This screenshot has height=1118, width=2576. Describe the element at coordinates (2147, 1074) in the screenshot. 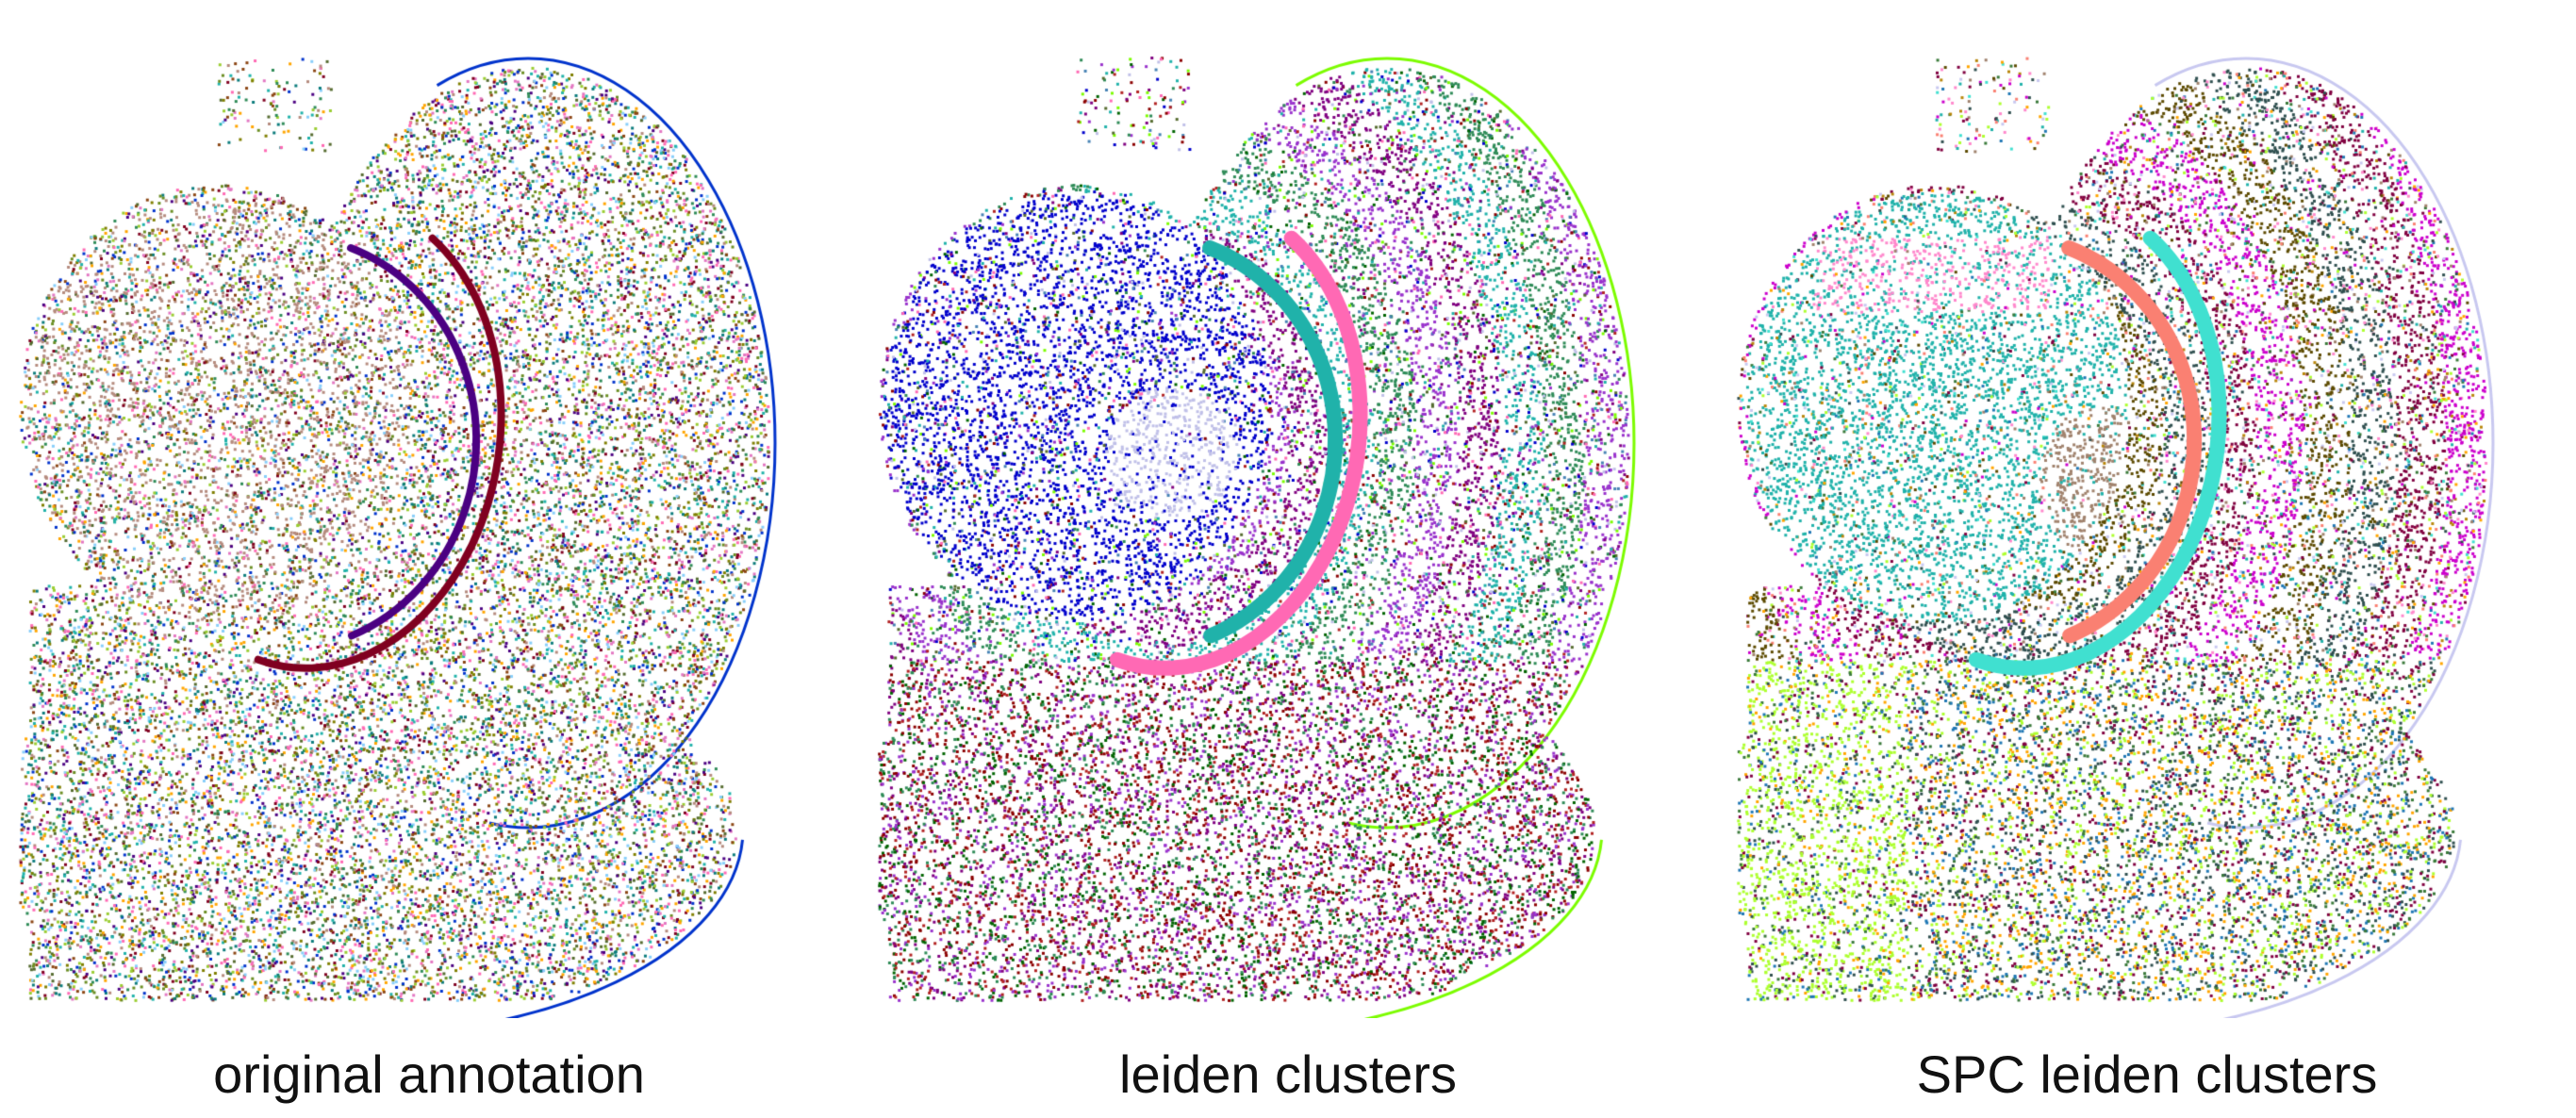

I see `panel-label: SPC leiden clusters` at that location.